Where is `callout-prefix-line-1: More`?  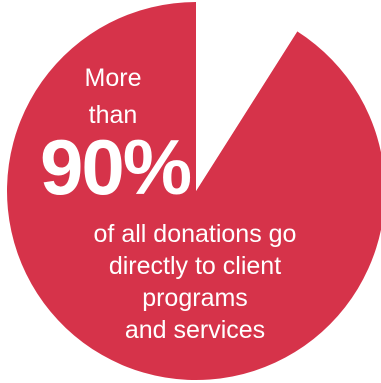
callout-prefix-line-1: More is located at coordinates (113, 78).